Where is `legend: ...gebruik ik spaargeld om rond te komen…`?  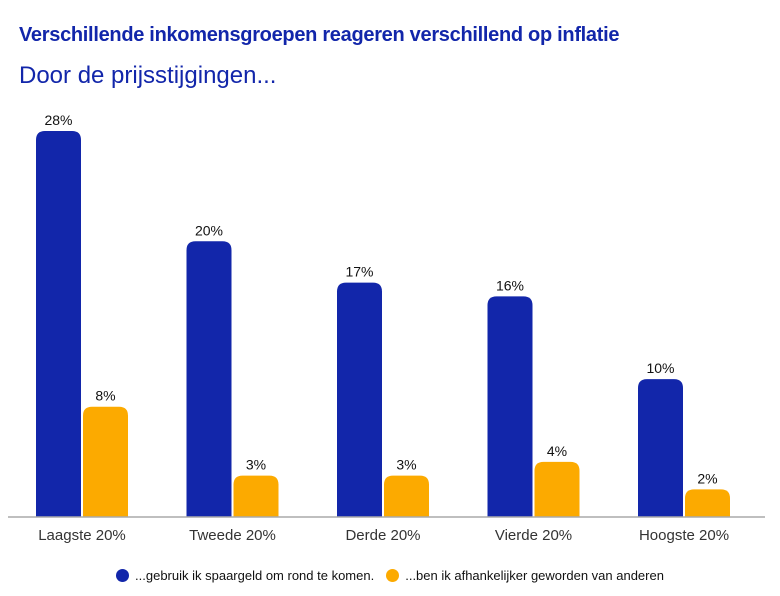 legend: ...gebruik ik spaargeld om rond te komen… is located at coordinates (390, 575).